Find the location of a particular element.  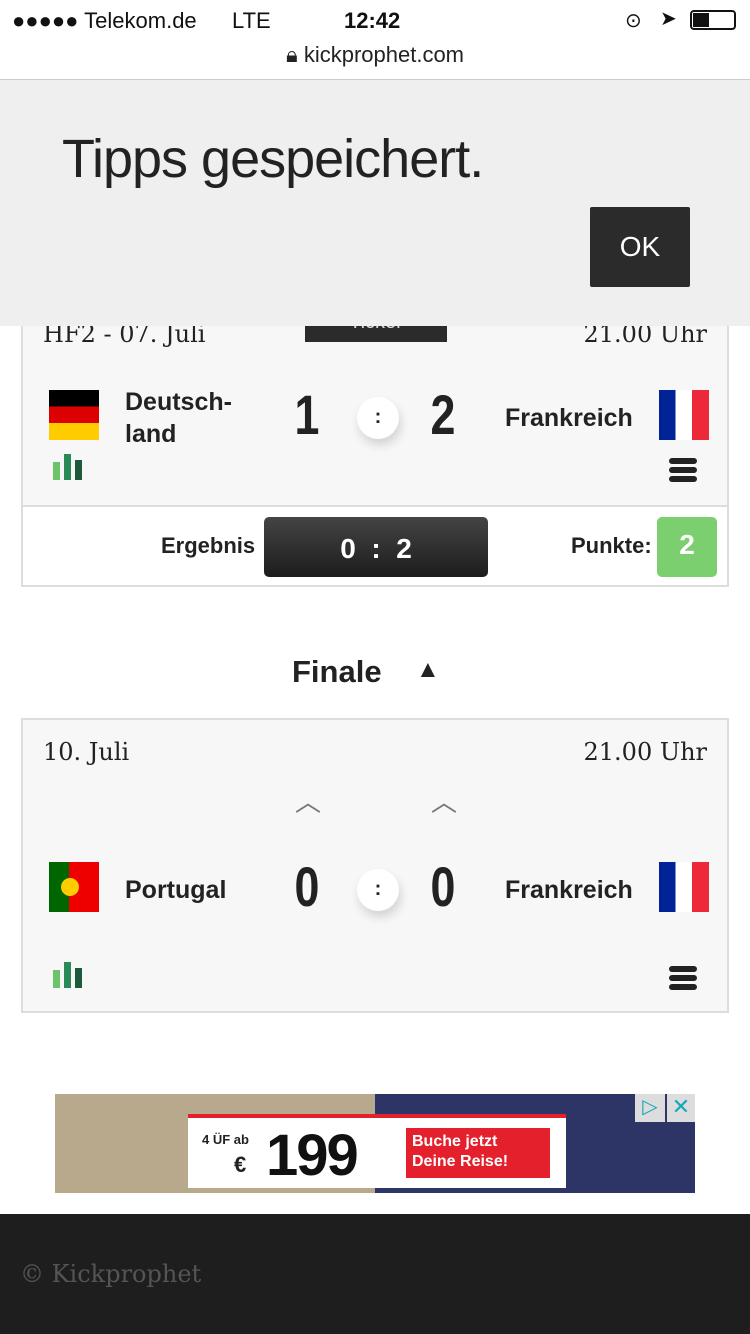

url-bar: 🔒︎ kickprophet.com is located at coordinates (375, 60).